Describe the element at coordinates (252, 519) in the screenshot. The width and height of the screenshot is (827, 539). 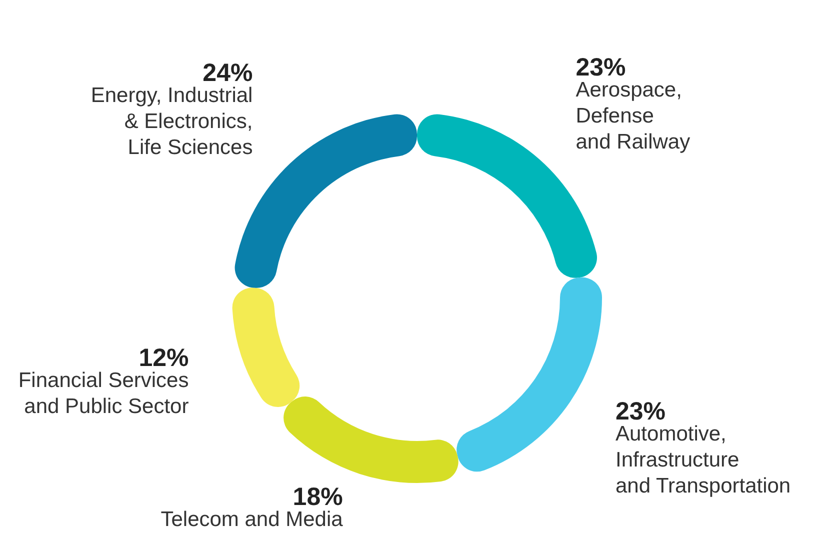
I see `slice-label: Telecom and Media` at that location.